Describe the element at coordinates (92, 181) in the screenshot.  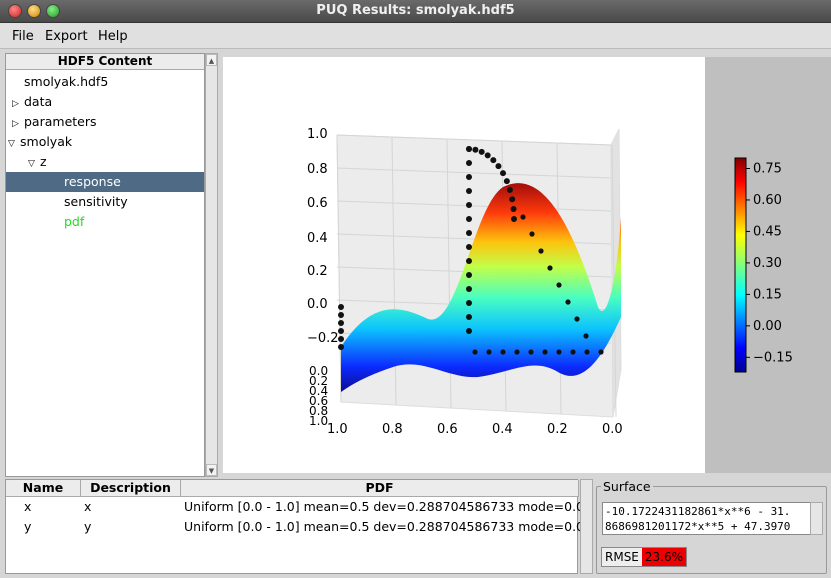
I see `tree-item-response: response` at that location.